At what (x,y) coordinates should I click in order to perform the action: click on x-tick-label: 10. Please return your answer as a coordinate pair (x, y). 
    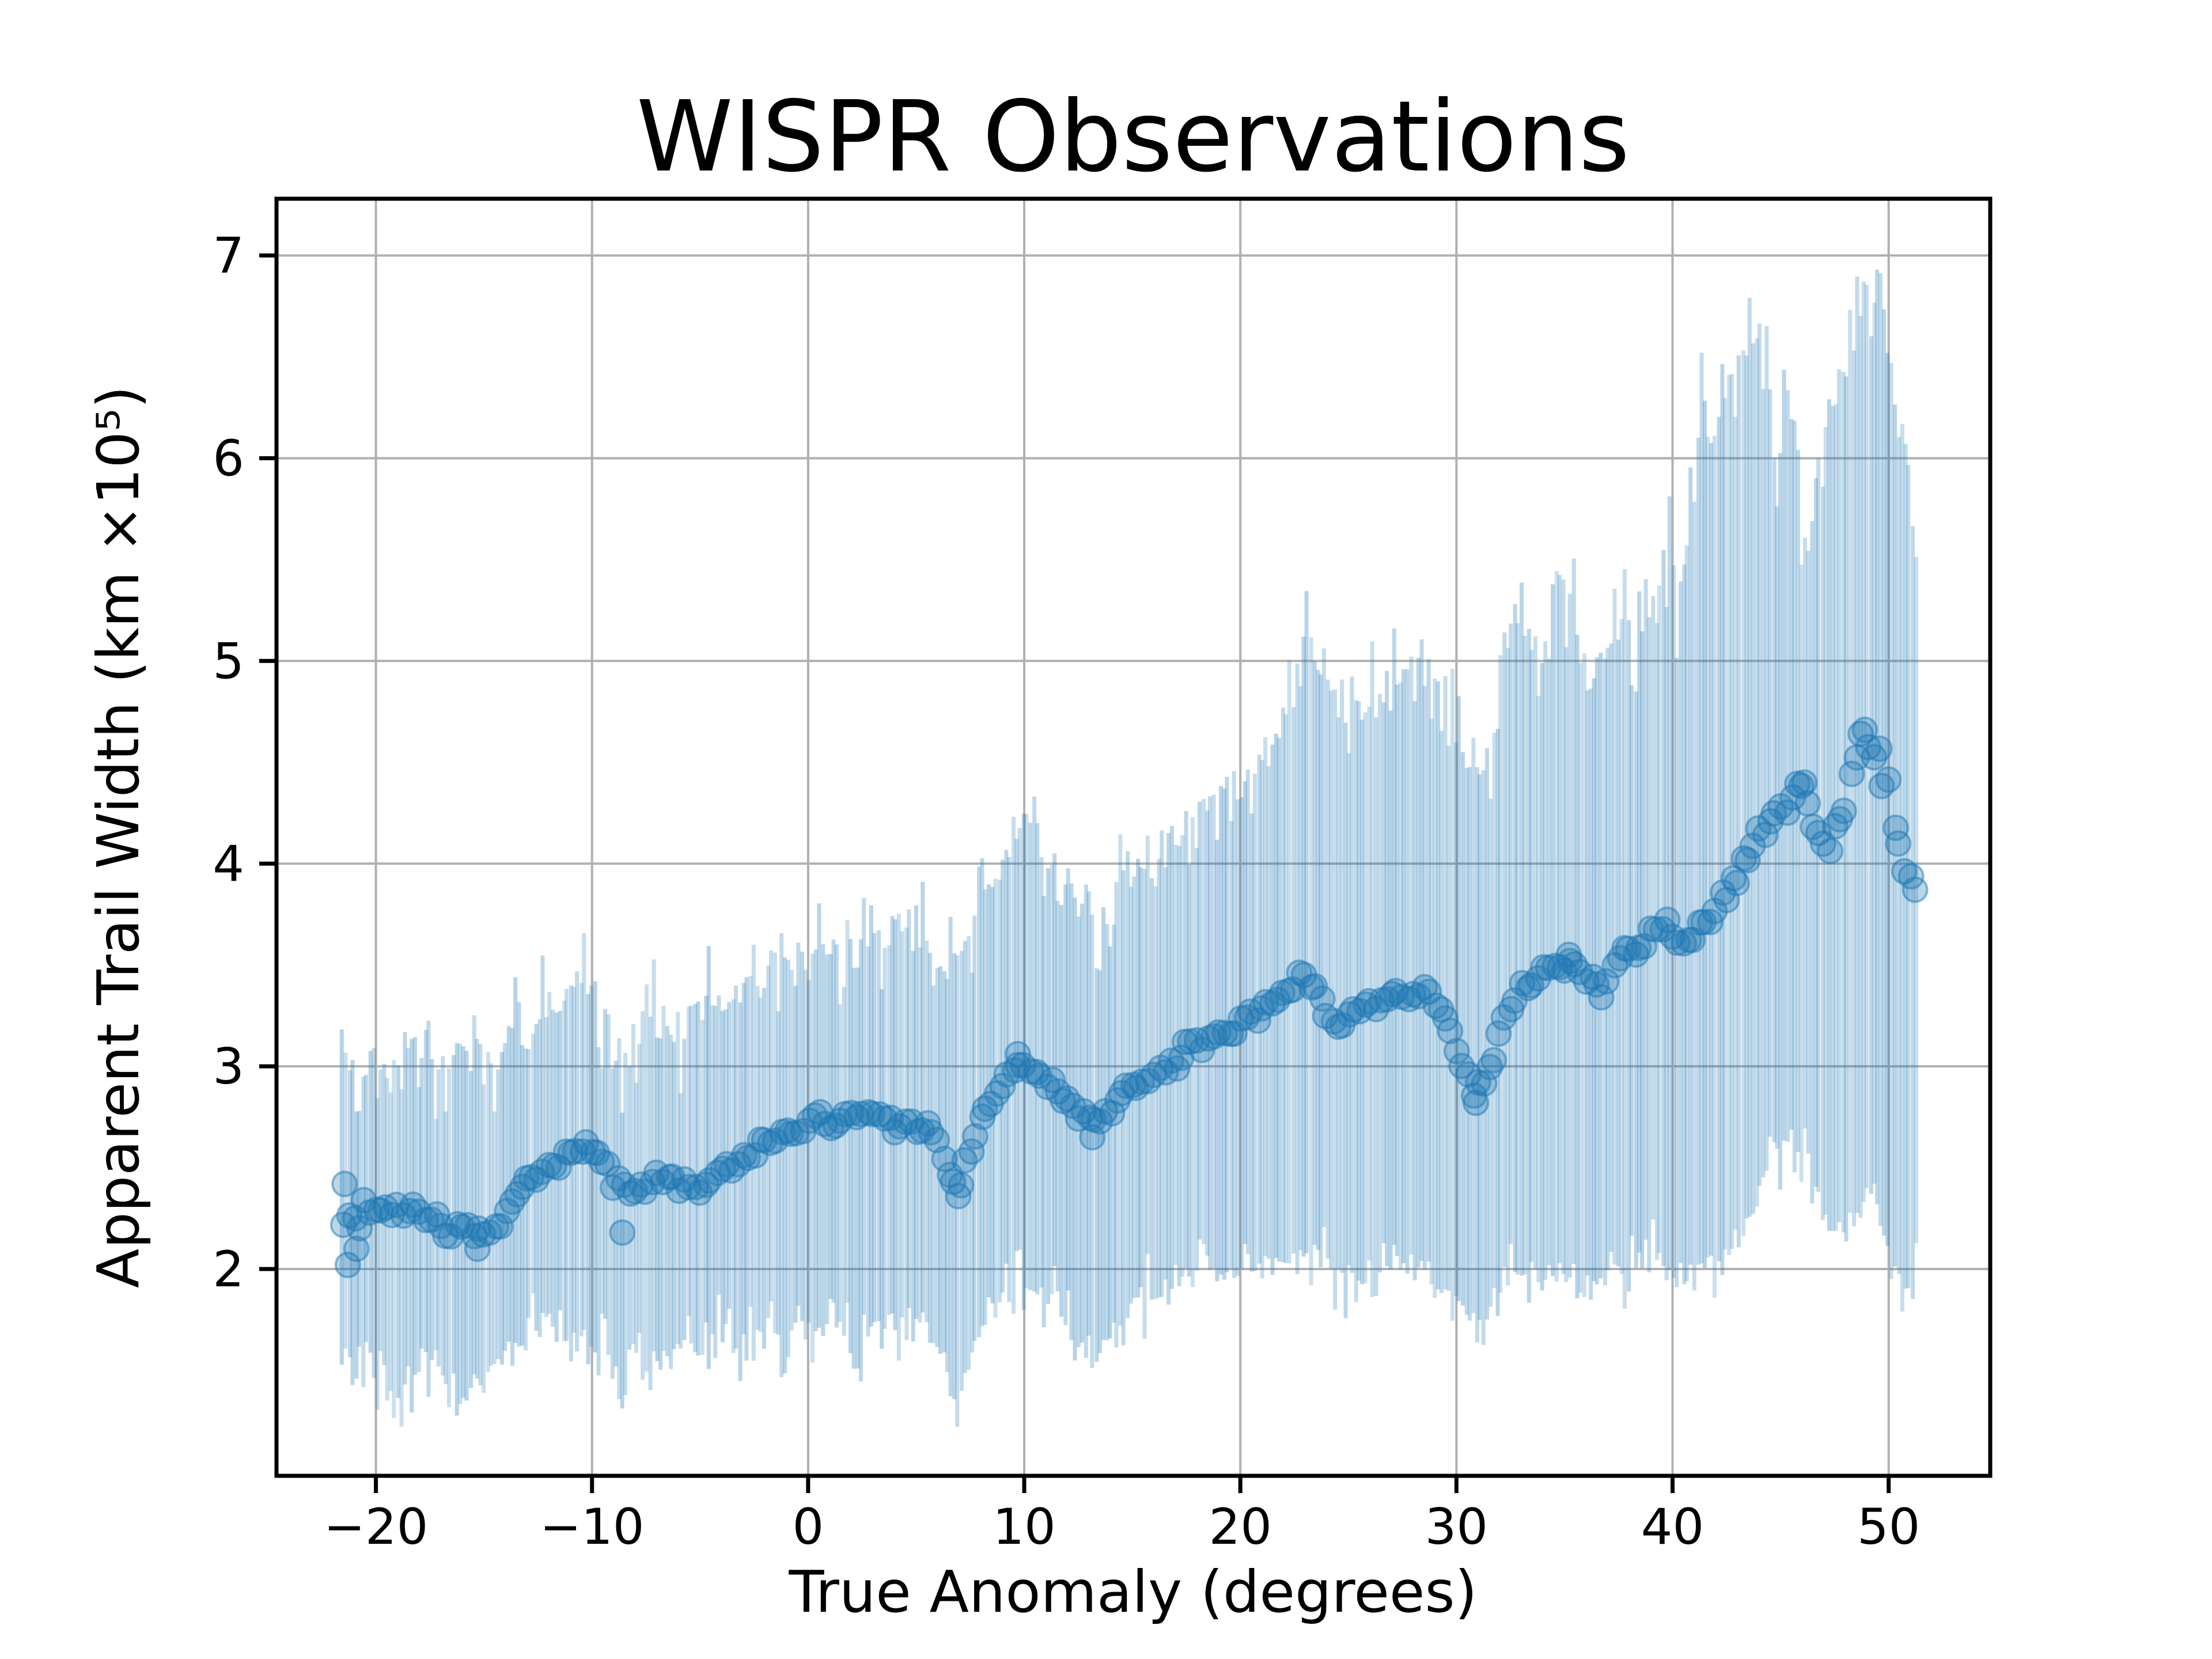
    Looking at the image, I should click on (1024, 1527).